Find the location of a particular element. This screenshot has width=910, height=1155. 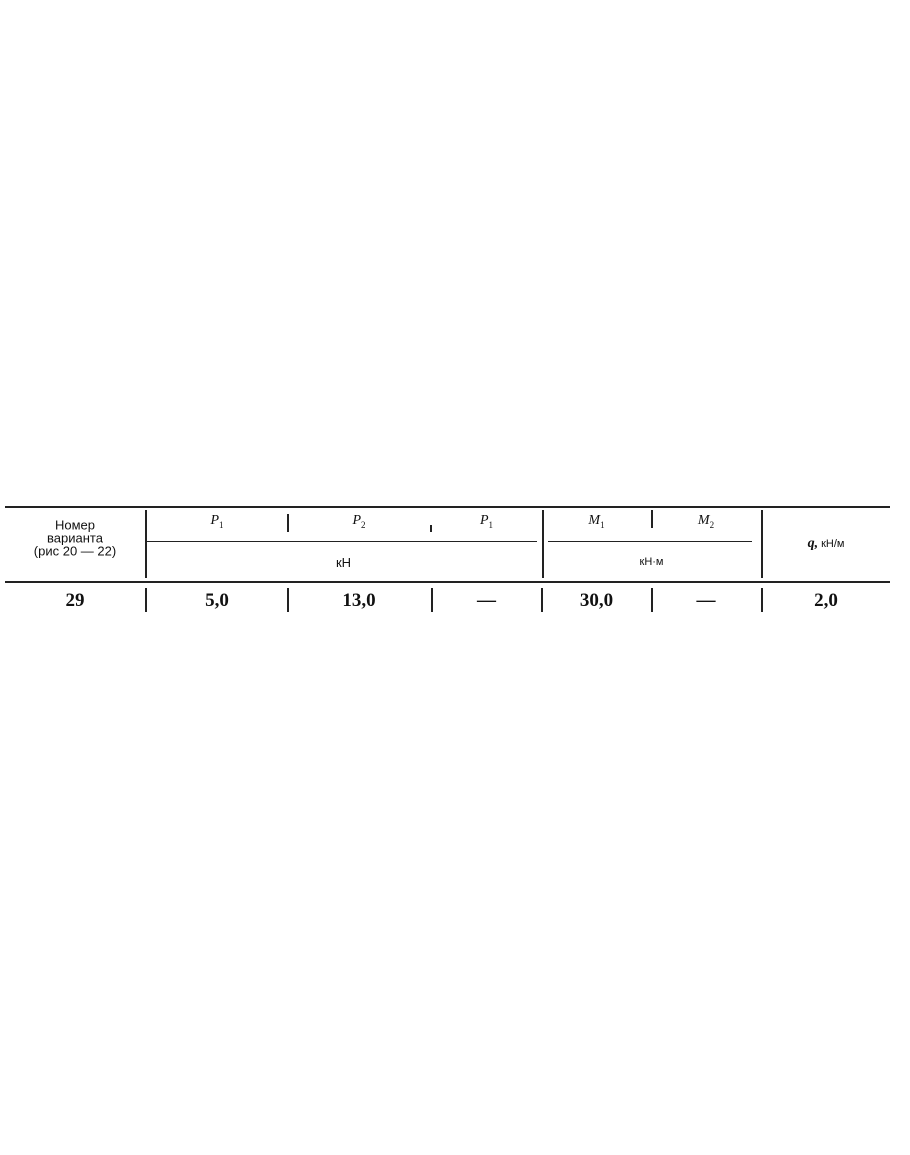

variant-header: Номер варианта (рис 20 — 22) is located at coordinates (75, 538).